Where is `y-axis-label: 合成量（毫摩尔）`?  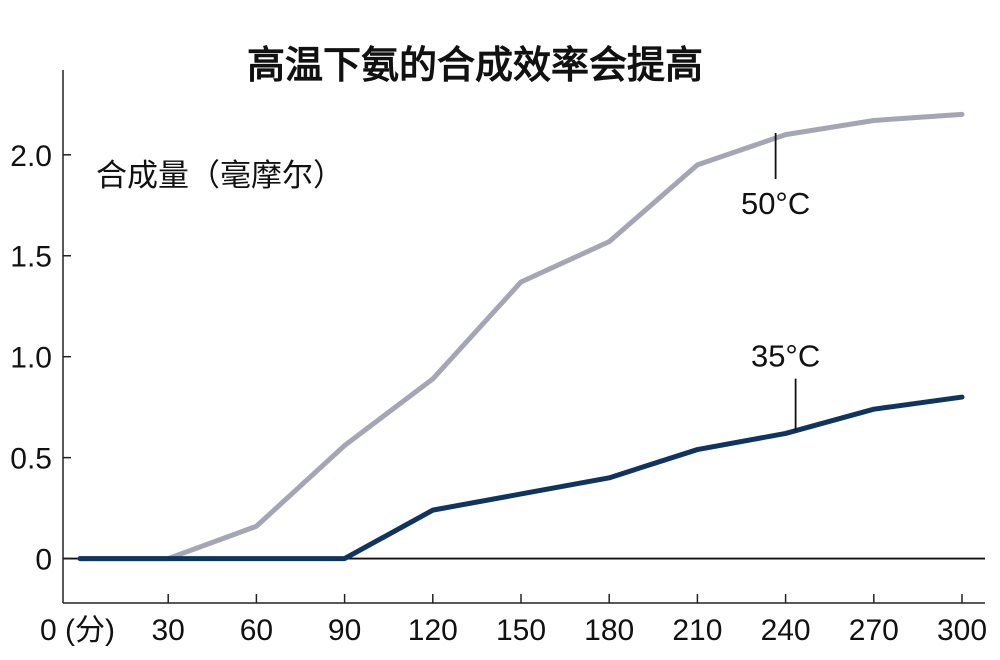
y-axis-label: 合成量（毫摩尔） is located at coordinates (220, 176).